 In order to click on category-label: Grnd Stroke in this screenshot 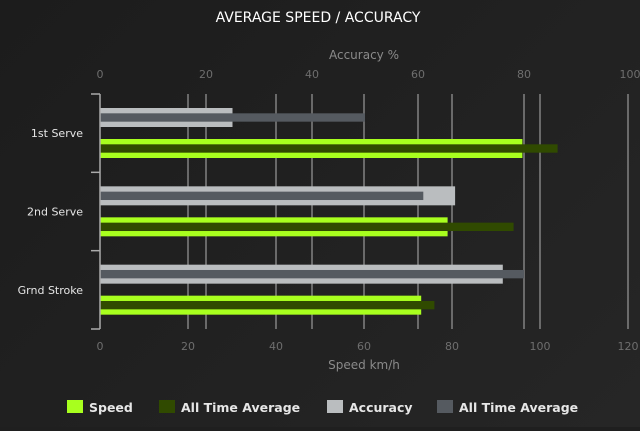, I will do `click(51, 290)`.